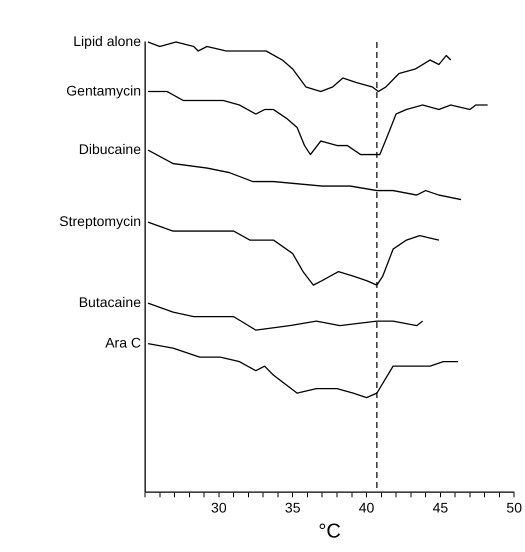 The height and width of the screenshot is (552, 525). Describe the element at coordinates (110, 302) in the screenshot. I see `series-label: Butacaine` at that location.